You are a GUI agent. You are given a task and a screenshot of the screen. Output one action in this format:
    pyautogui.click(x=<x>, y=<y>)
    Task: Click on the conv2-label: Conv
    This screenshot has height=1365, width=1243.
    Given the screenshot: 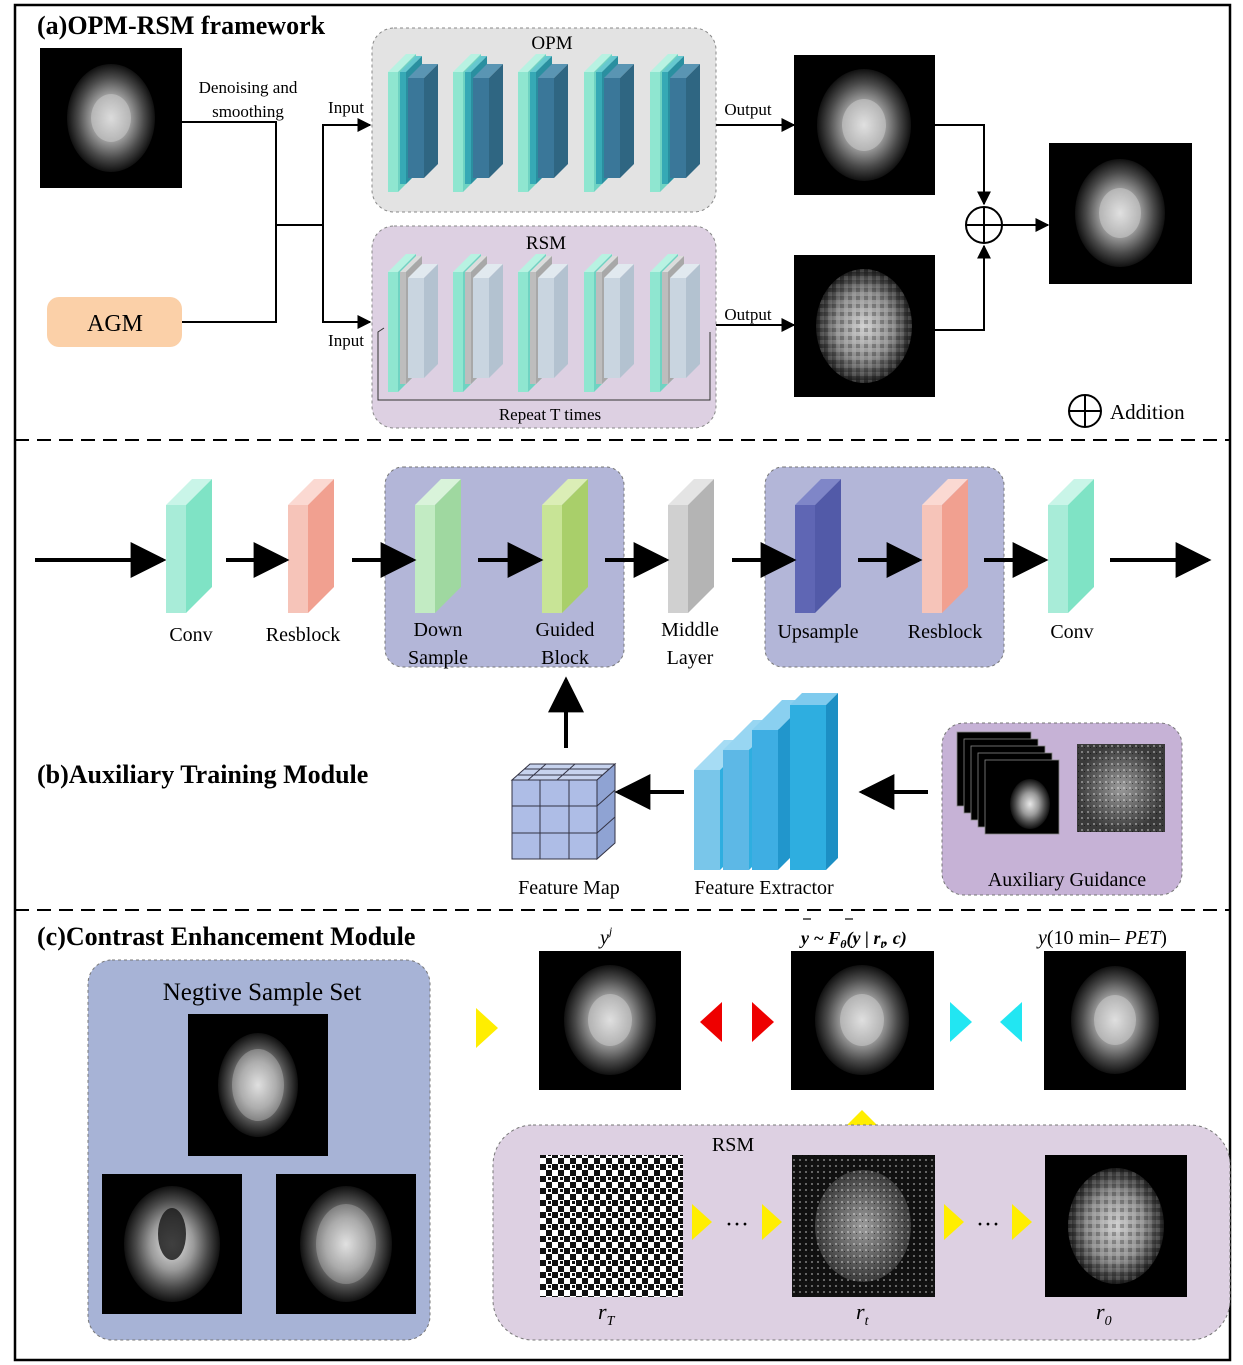 What is the action you would take?
    pyautogui.click(x=1071, y=632)
    